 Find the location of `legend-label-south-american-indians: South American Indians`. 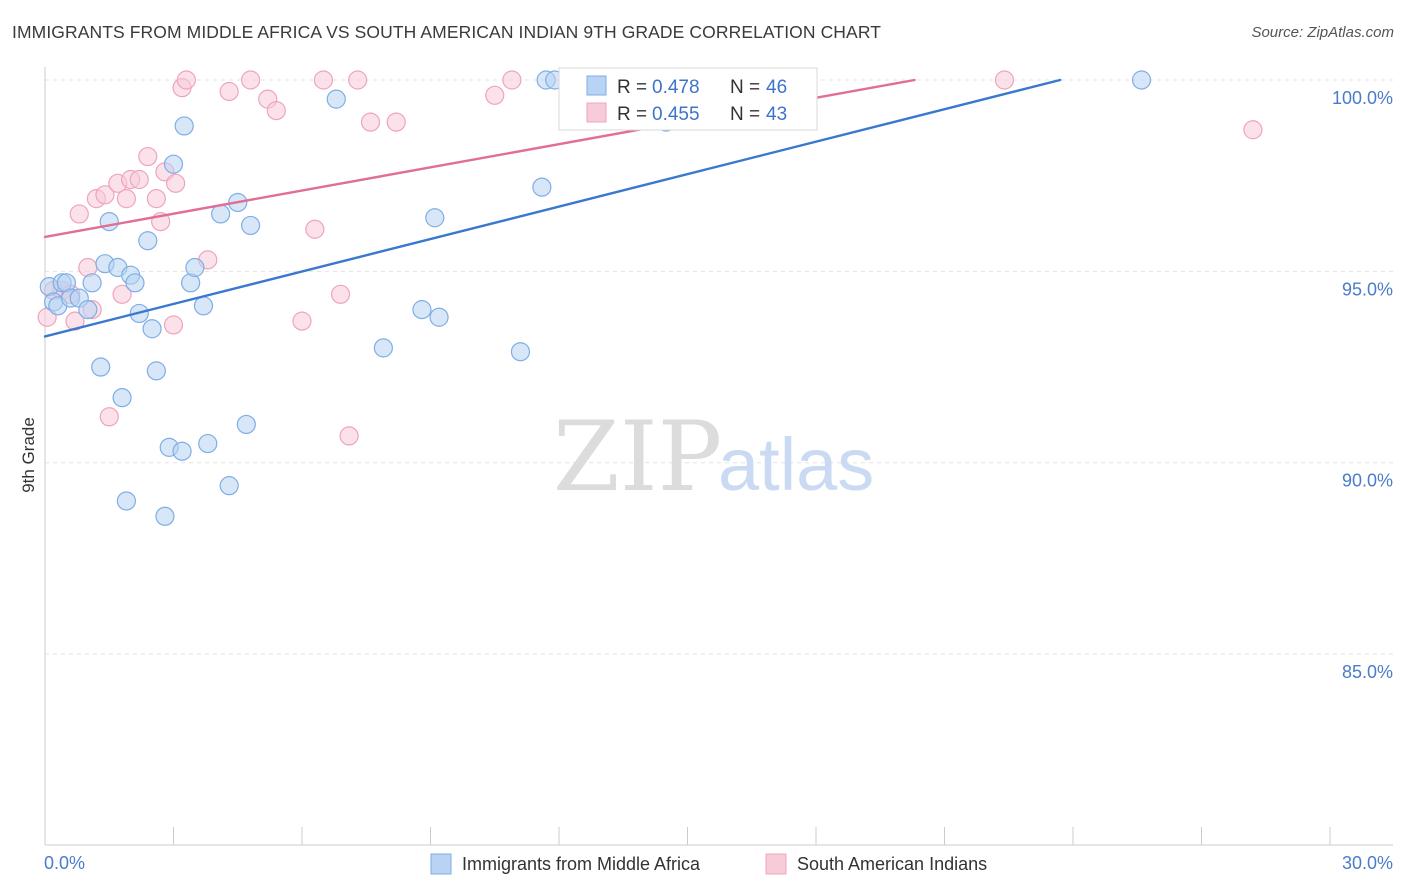

legend-label-south-american-indians: South American Indians is located at coordinates (892, 864).